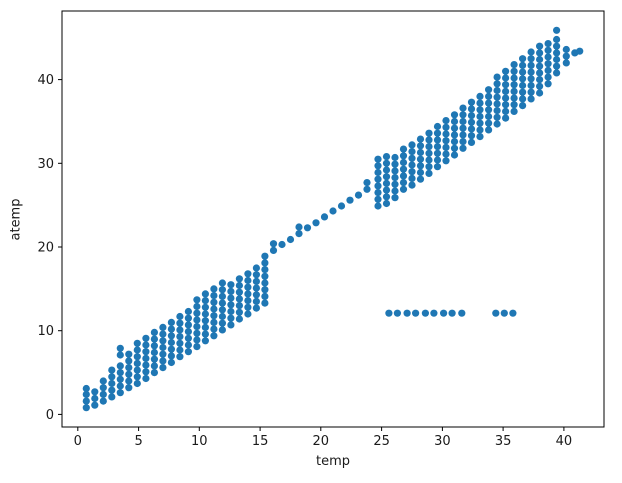  What do you see at coordinates (442, 441) in the screenshot?
I see `x-tick-label: 30` at bounding box center [442, 441].